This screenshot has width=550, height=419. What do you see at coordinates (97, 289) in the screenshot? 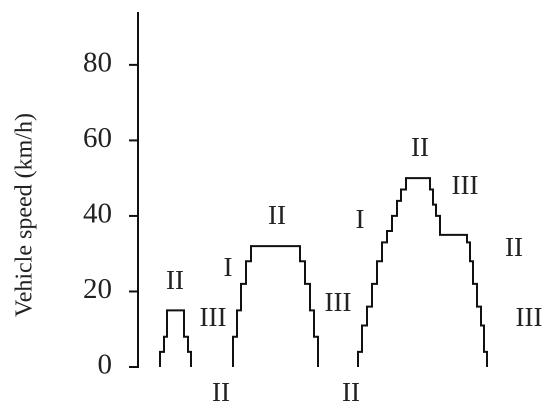
I see `y-tick-label: 20` at bounding box center [97, 289].